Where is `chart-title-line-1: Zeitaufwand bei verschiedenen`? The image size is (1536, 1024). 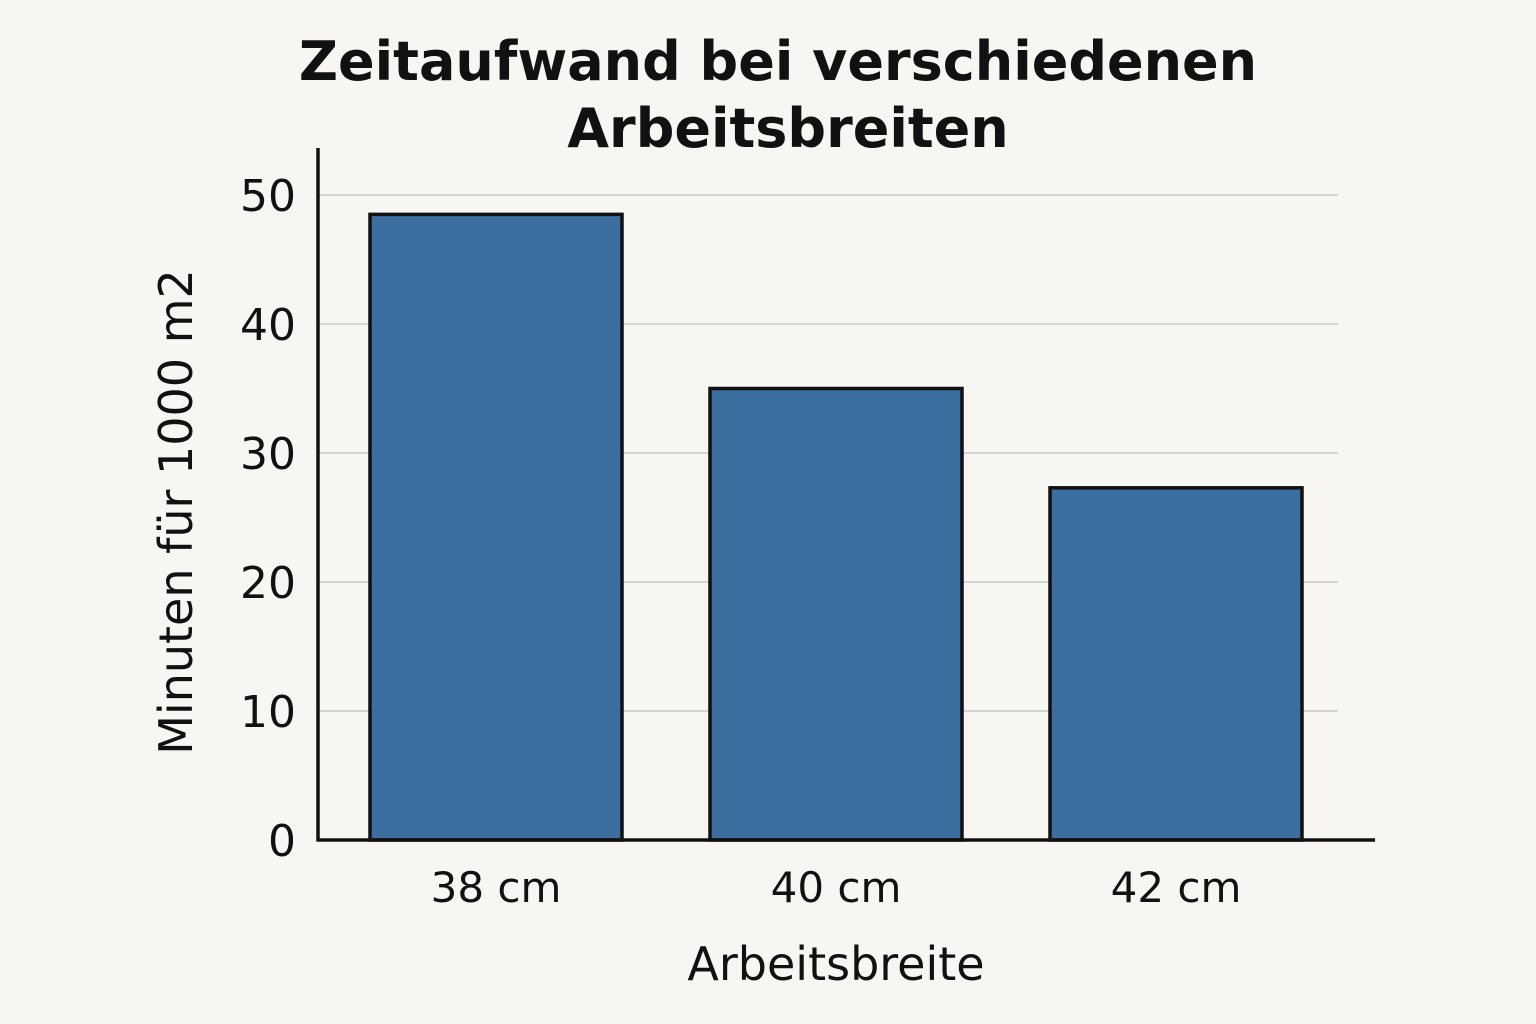 chart-title-line-1: Zeitaufwand bei verschiedenen is located at coordinates (778, 61).